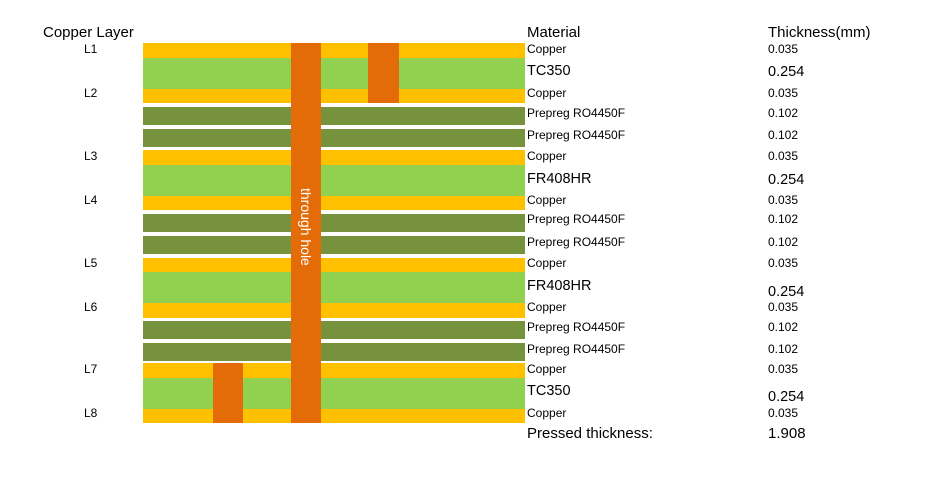 The width and height of the screenshot is (929, 477). I want to click on copper-layer-label: L3, so click(91, 156).